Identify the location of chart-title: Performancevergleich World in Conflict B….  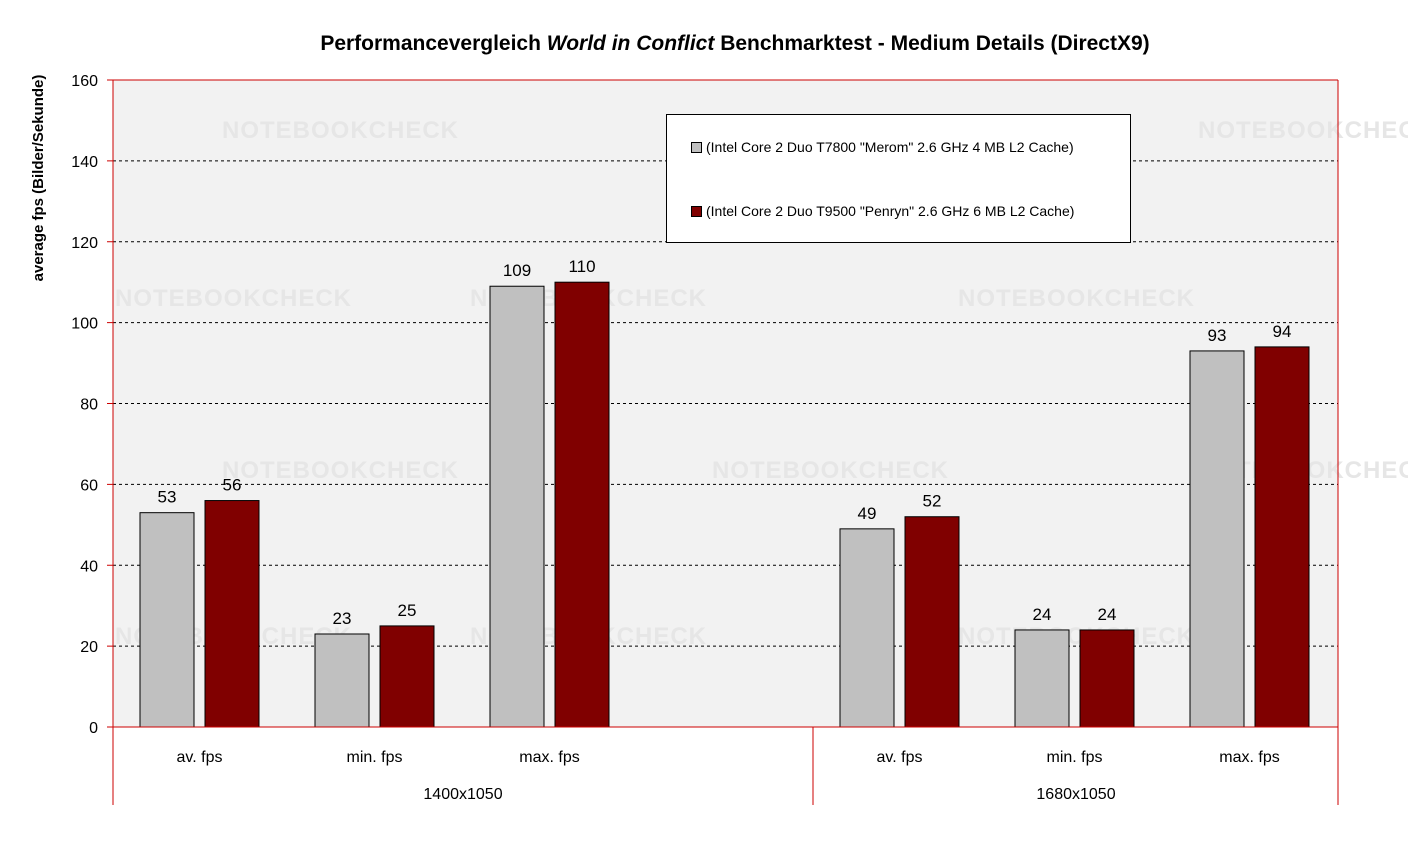
(734, 43).